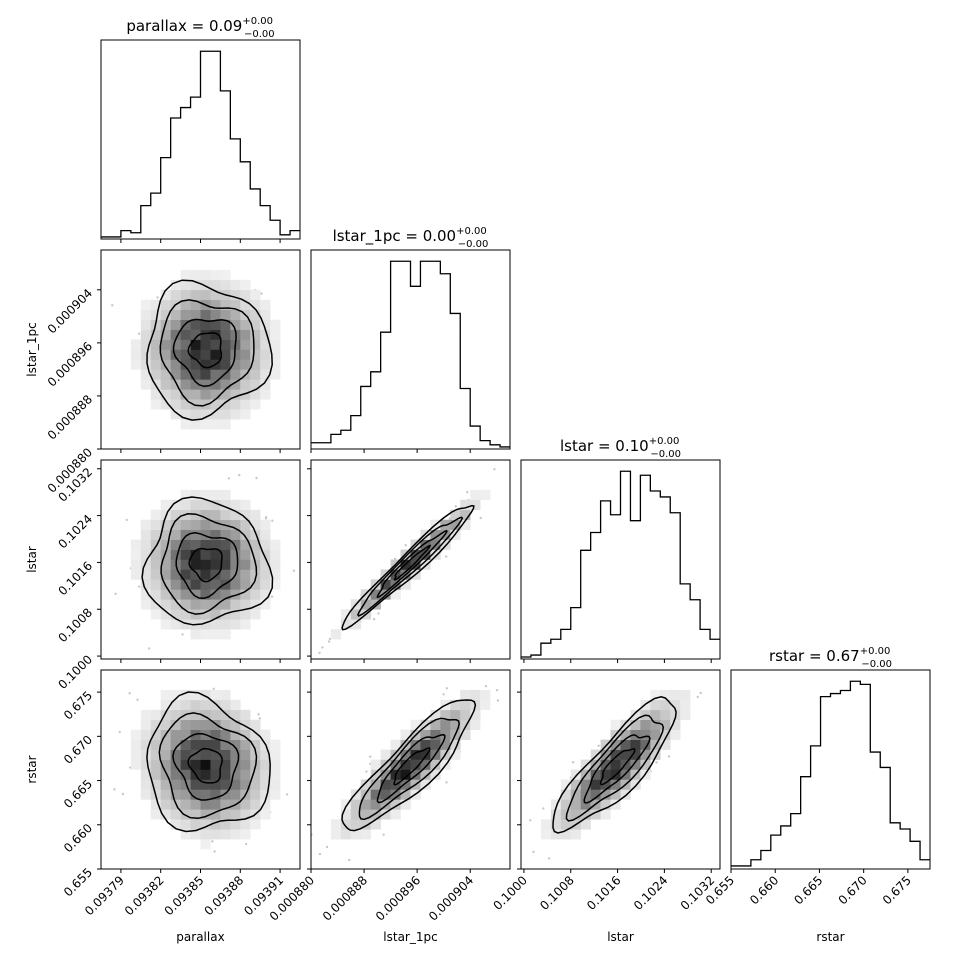 Image resolution: width=970 pixels, height=970 pixels. What do you see at coordinates (70, 311) in the screenshot?
I see `y-tick-label: 0.000904` at bounding box center [70, 311].